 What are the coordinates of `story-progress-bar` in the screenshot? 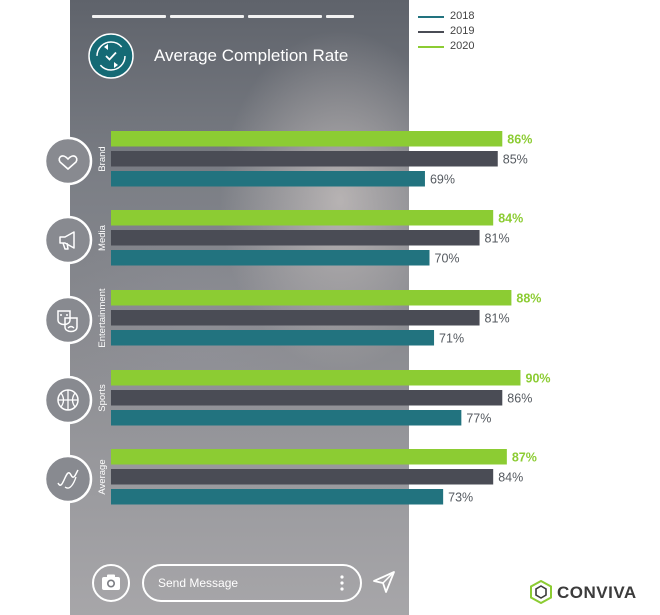 It's located at (242, 17).